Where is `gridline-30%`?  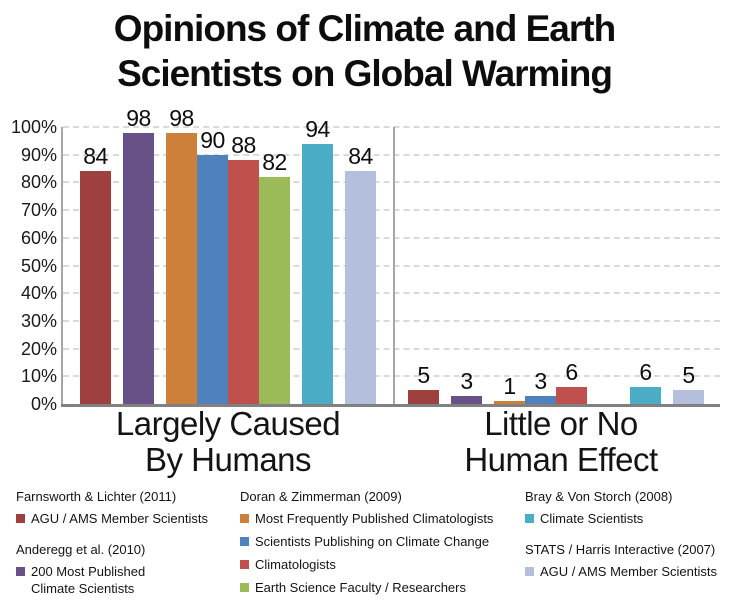
gridline-30% is located at coordinates (391, 320).